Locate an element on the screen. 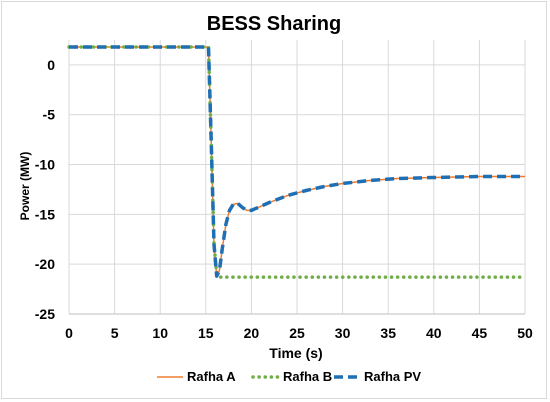 This screenshot has height=402, width=550. x-tick-label: 15 is located at coordinates (206, 333).